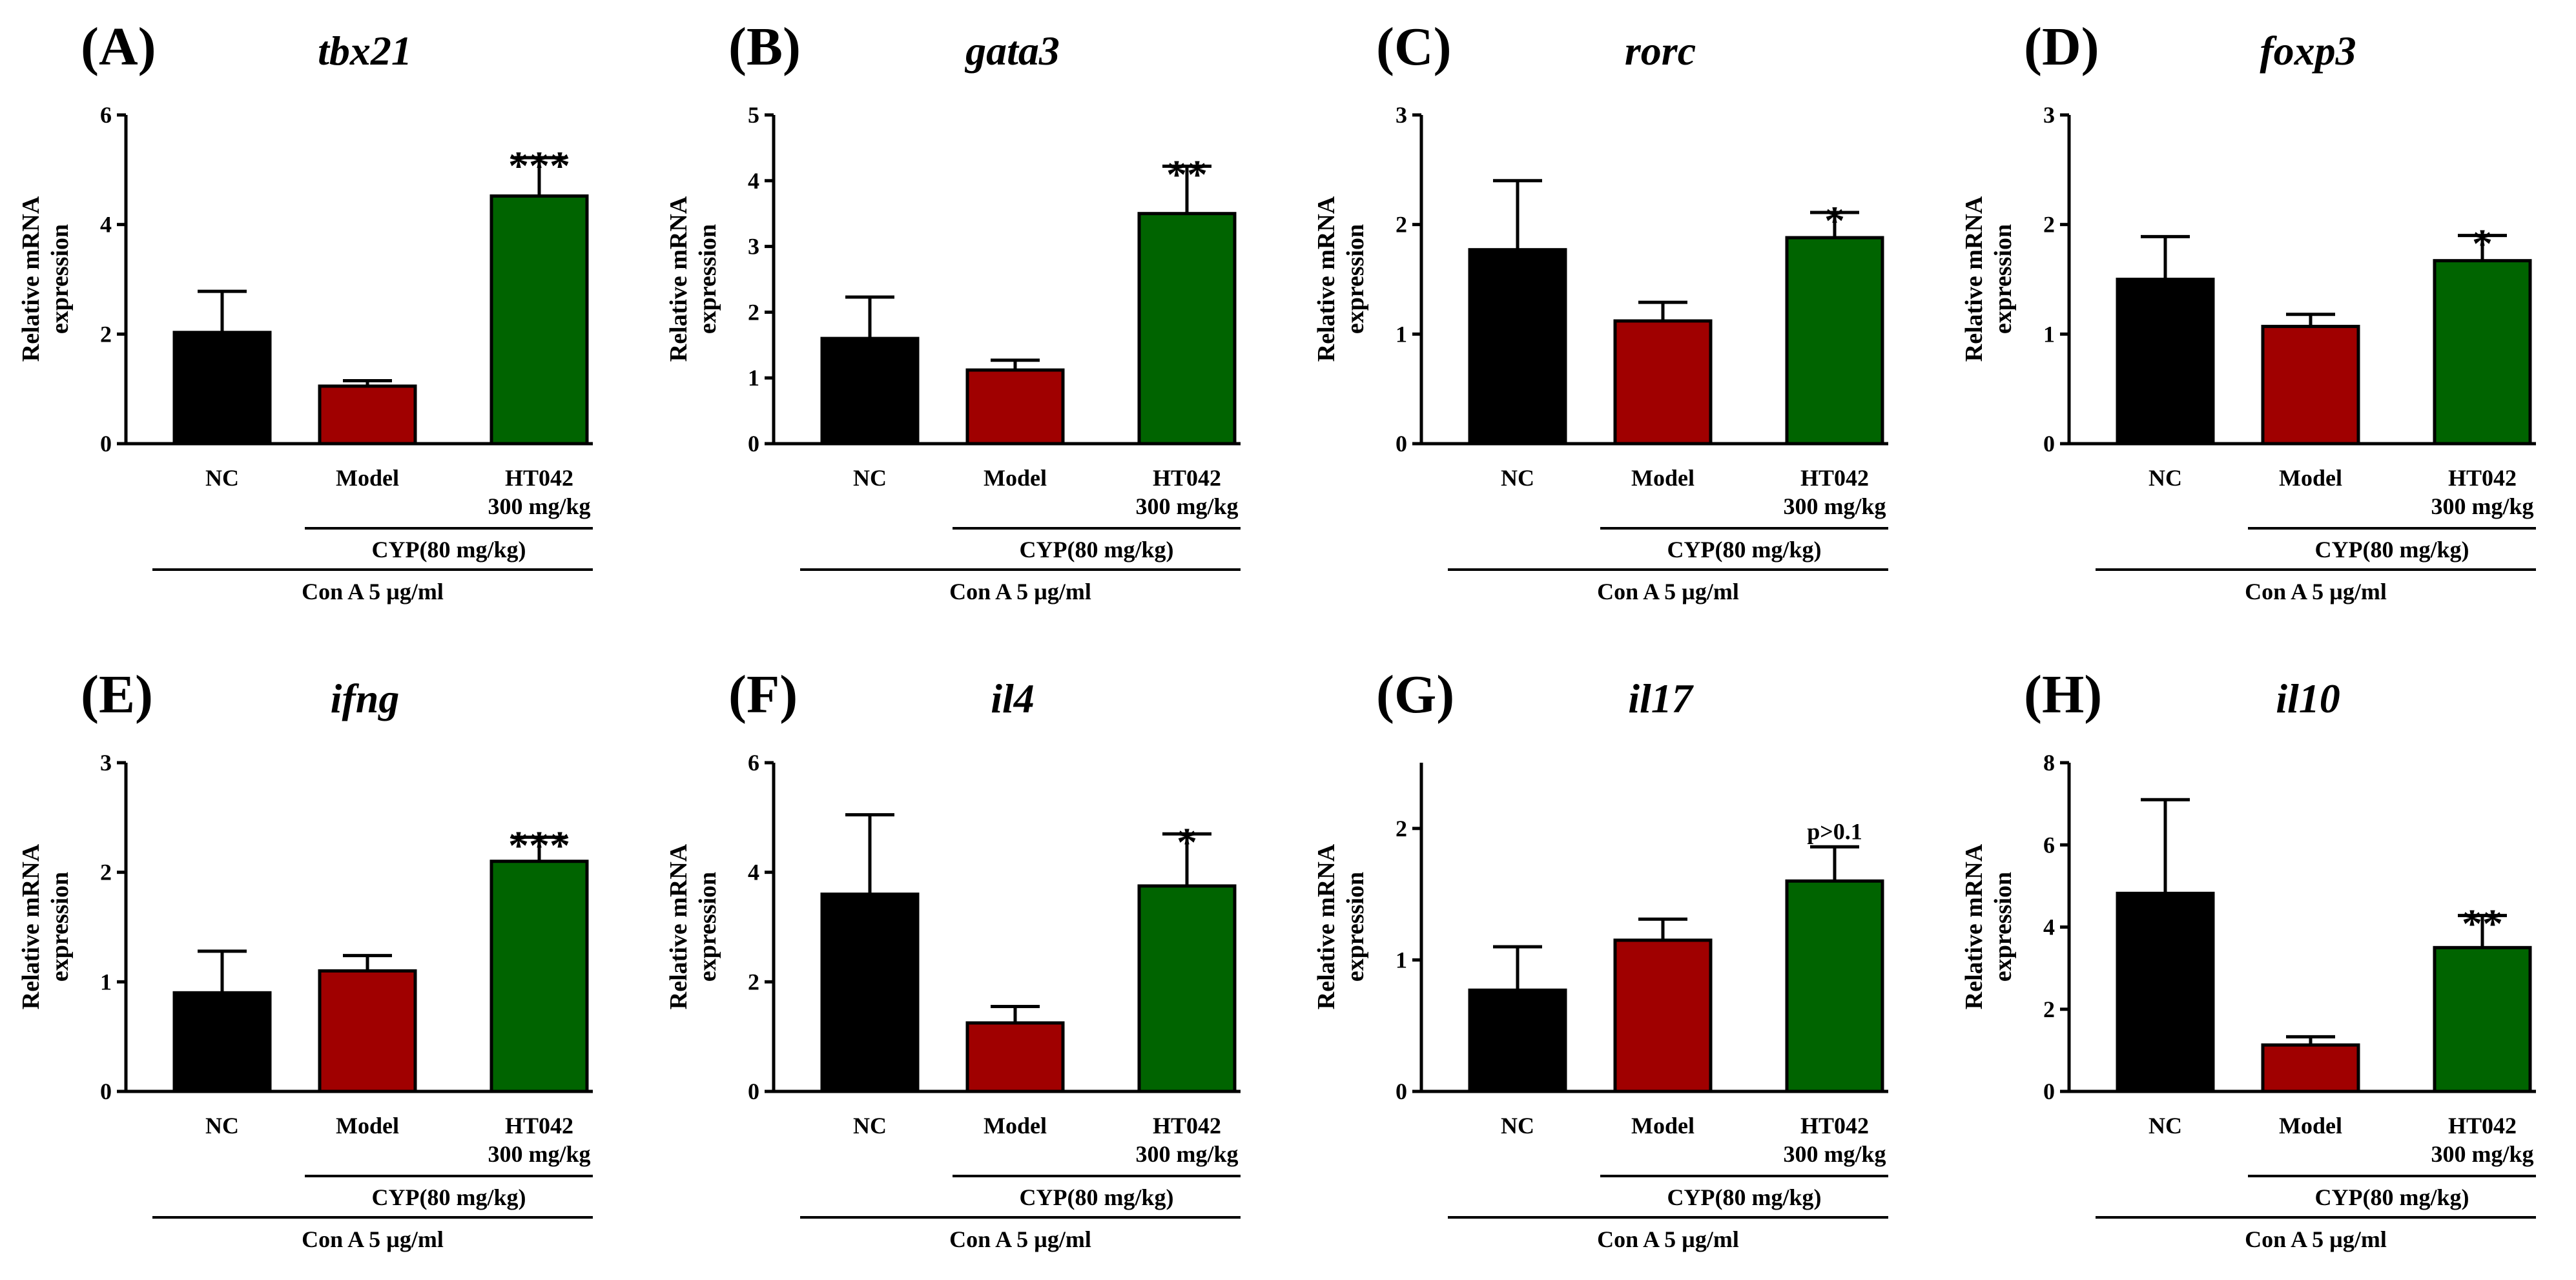  Describe the element at coordinates (1013, 698) in the screenshot. I see `gene-title: il4` at that location.